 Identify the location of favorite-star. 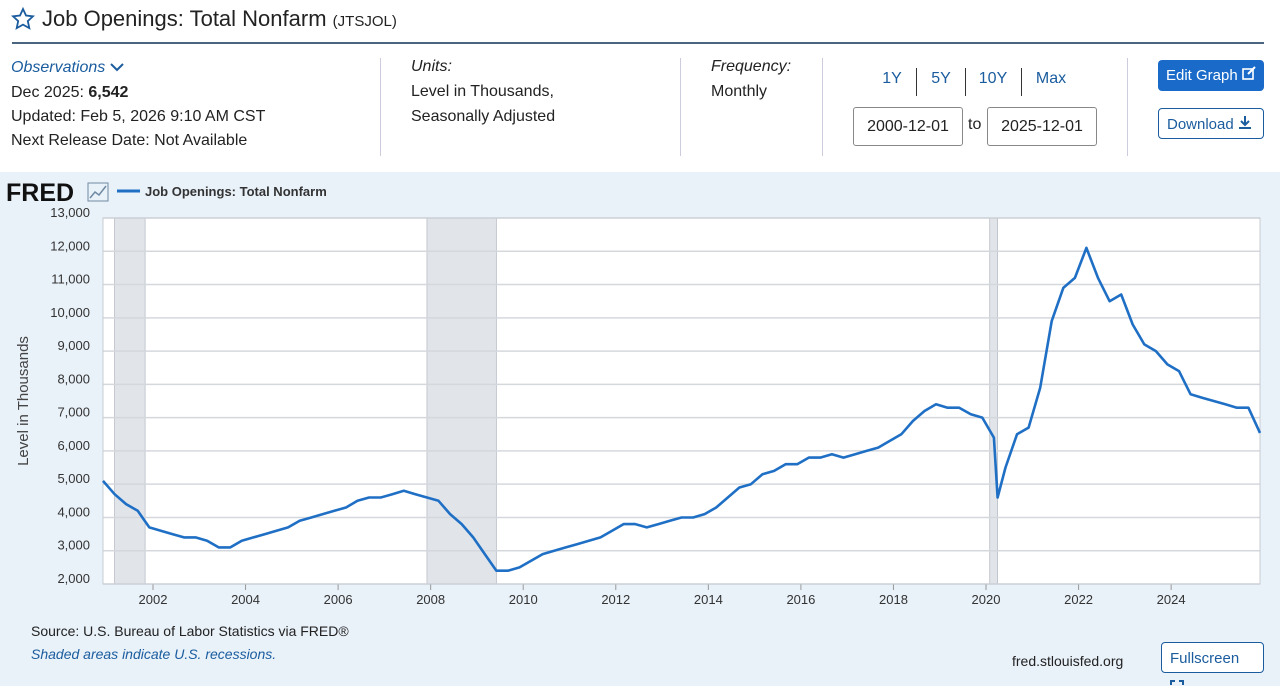
(23, 19).